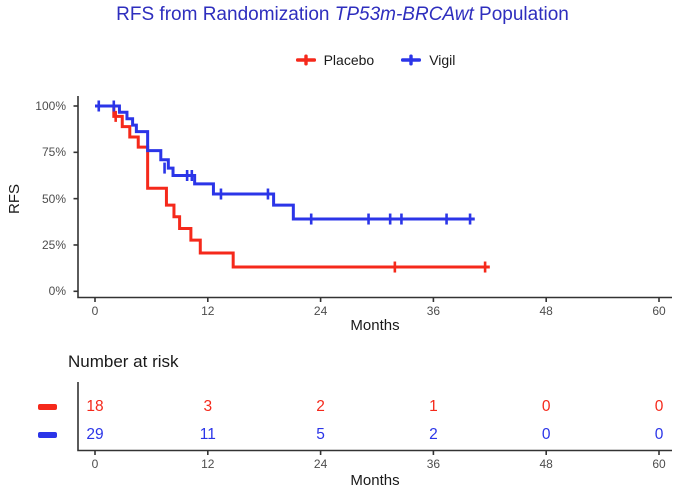 The height and width of the screenshot is (496, 685). What do you see at coordinates (305, 60) in the screenshot?
I see `placebo-plus-icon` at bounding box center [305, 60].